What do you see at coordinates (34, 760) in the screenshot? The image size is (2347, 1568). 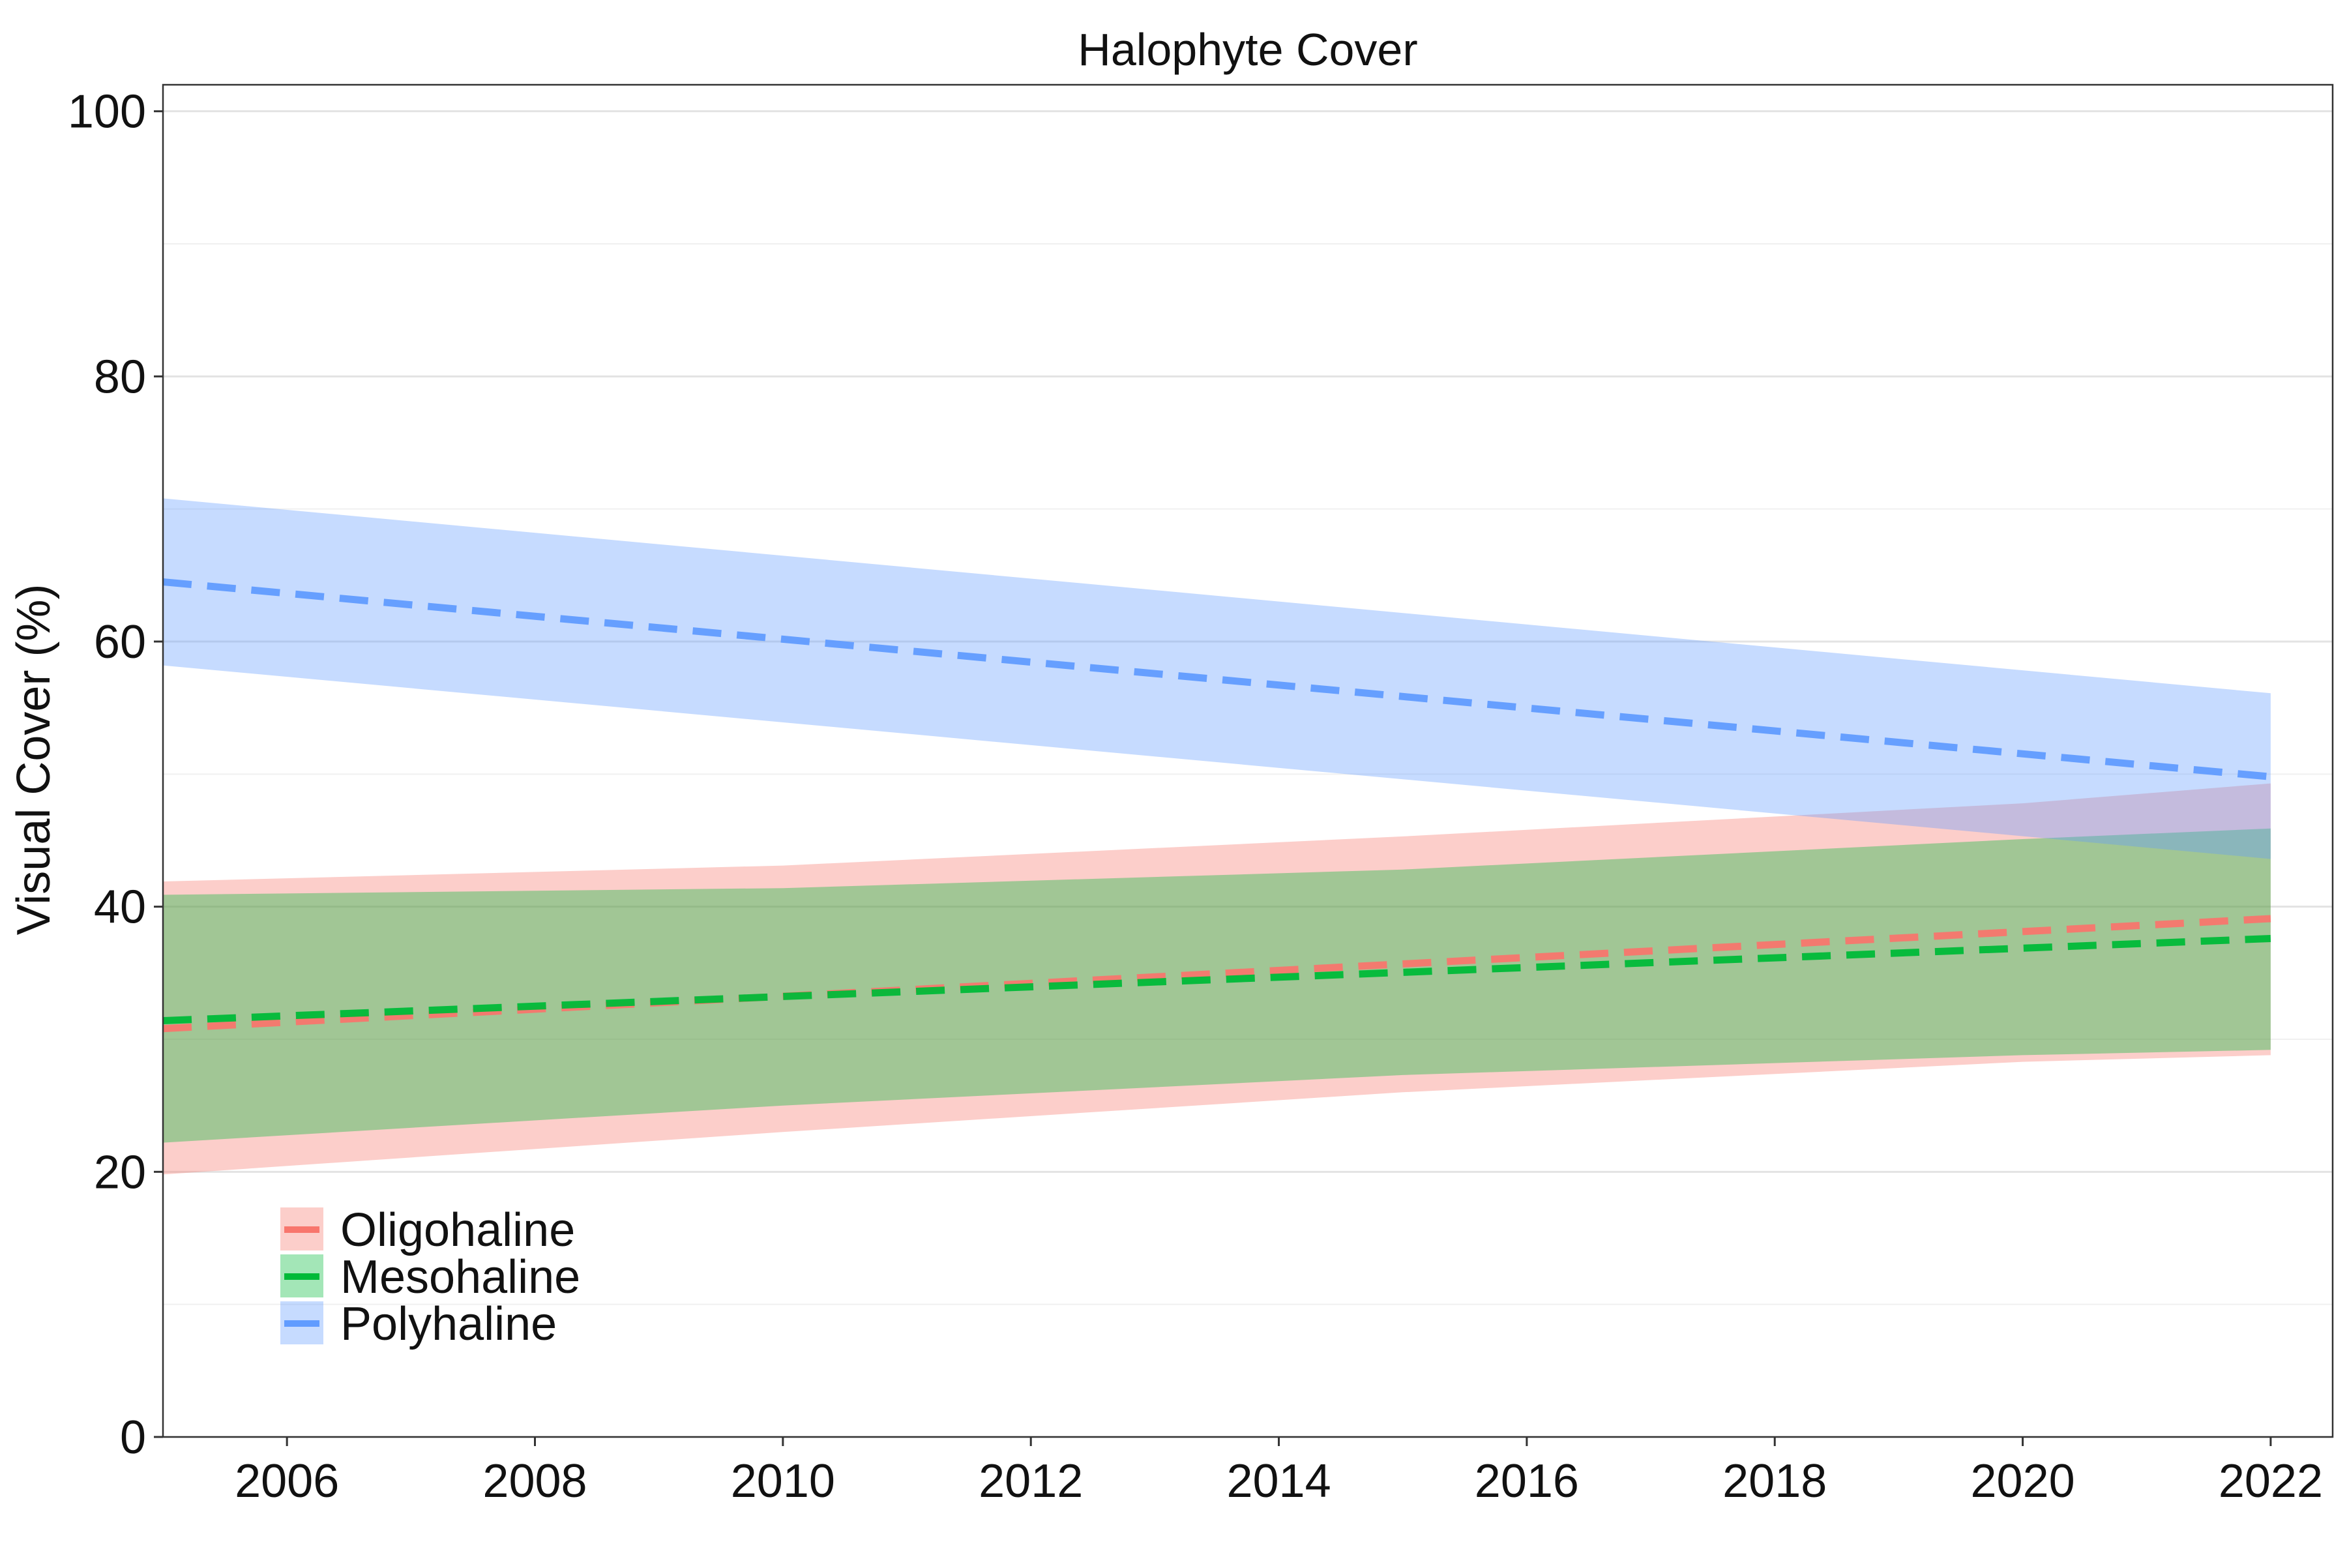 I see `y-axis-title: Visual Cover (%)` at bounding box center [34, 760].